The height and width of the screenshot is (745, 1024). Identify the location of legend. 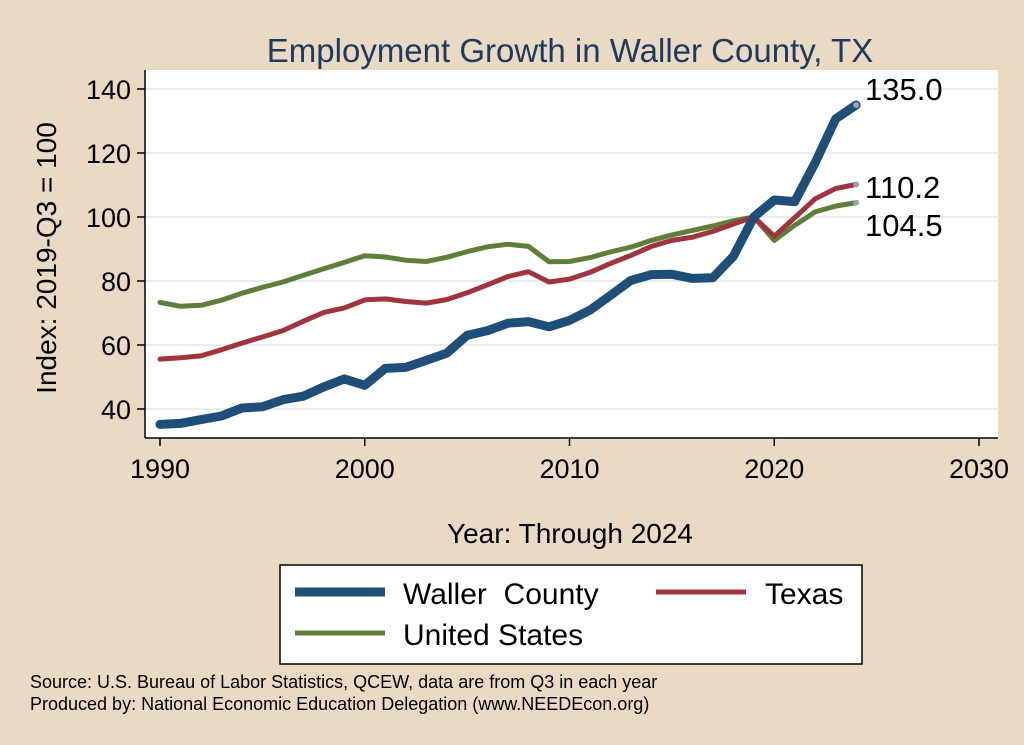
(571, 614).